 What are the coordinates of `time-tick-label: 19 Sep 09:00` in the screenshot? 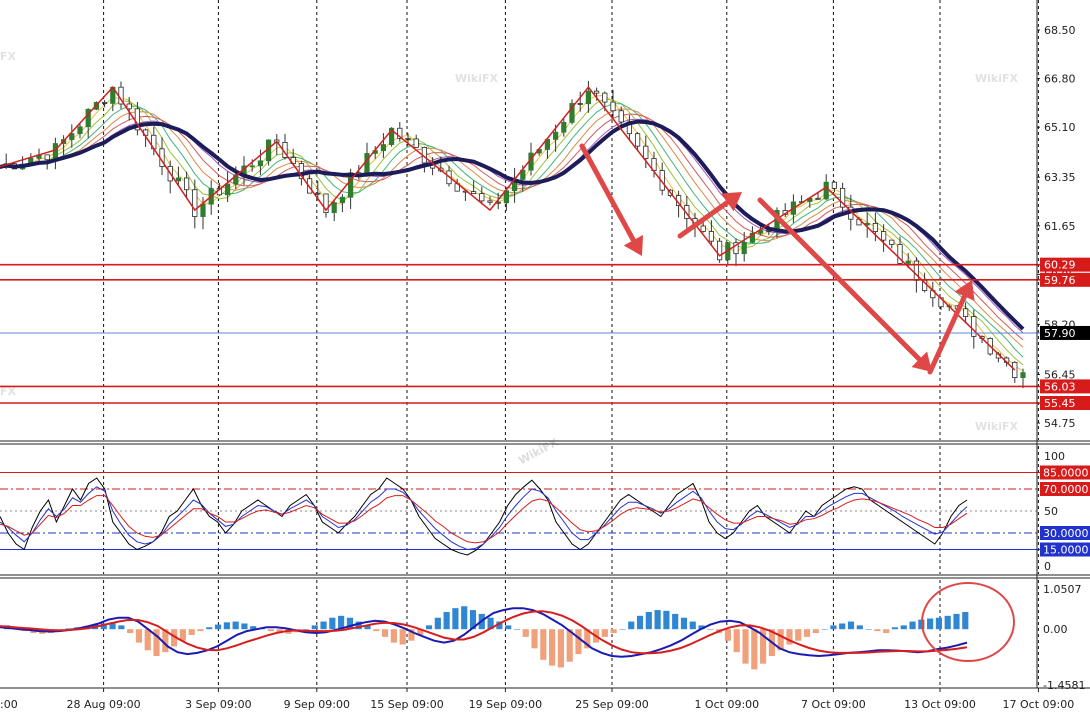 It's located at (505, 704).